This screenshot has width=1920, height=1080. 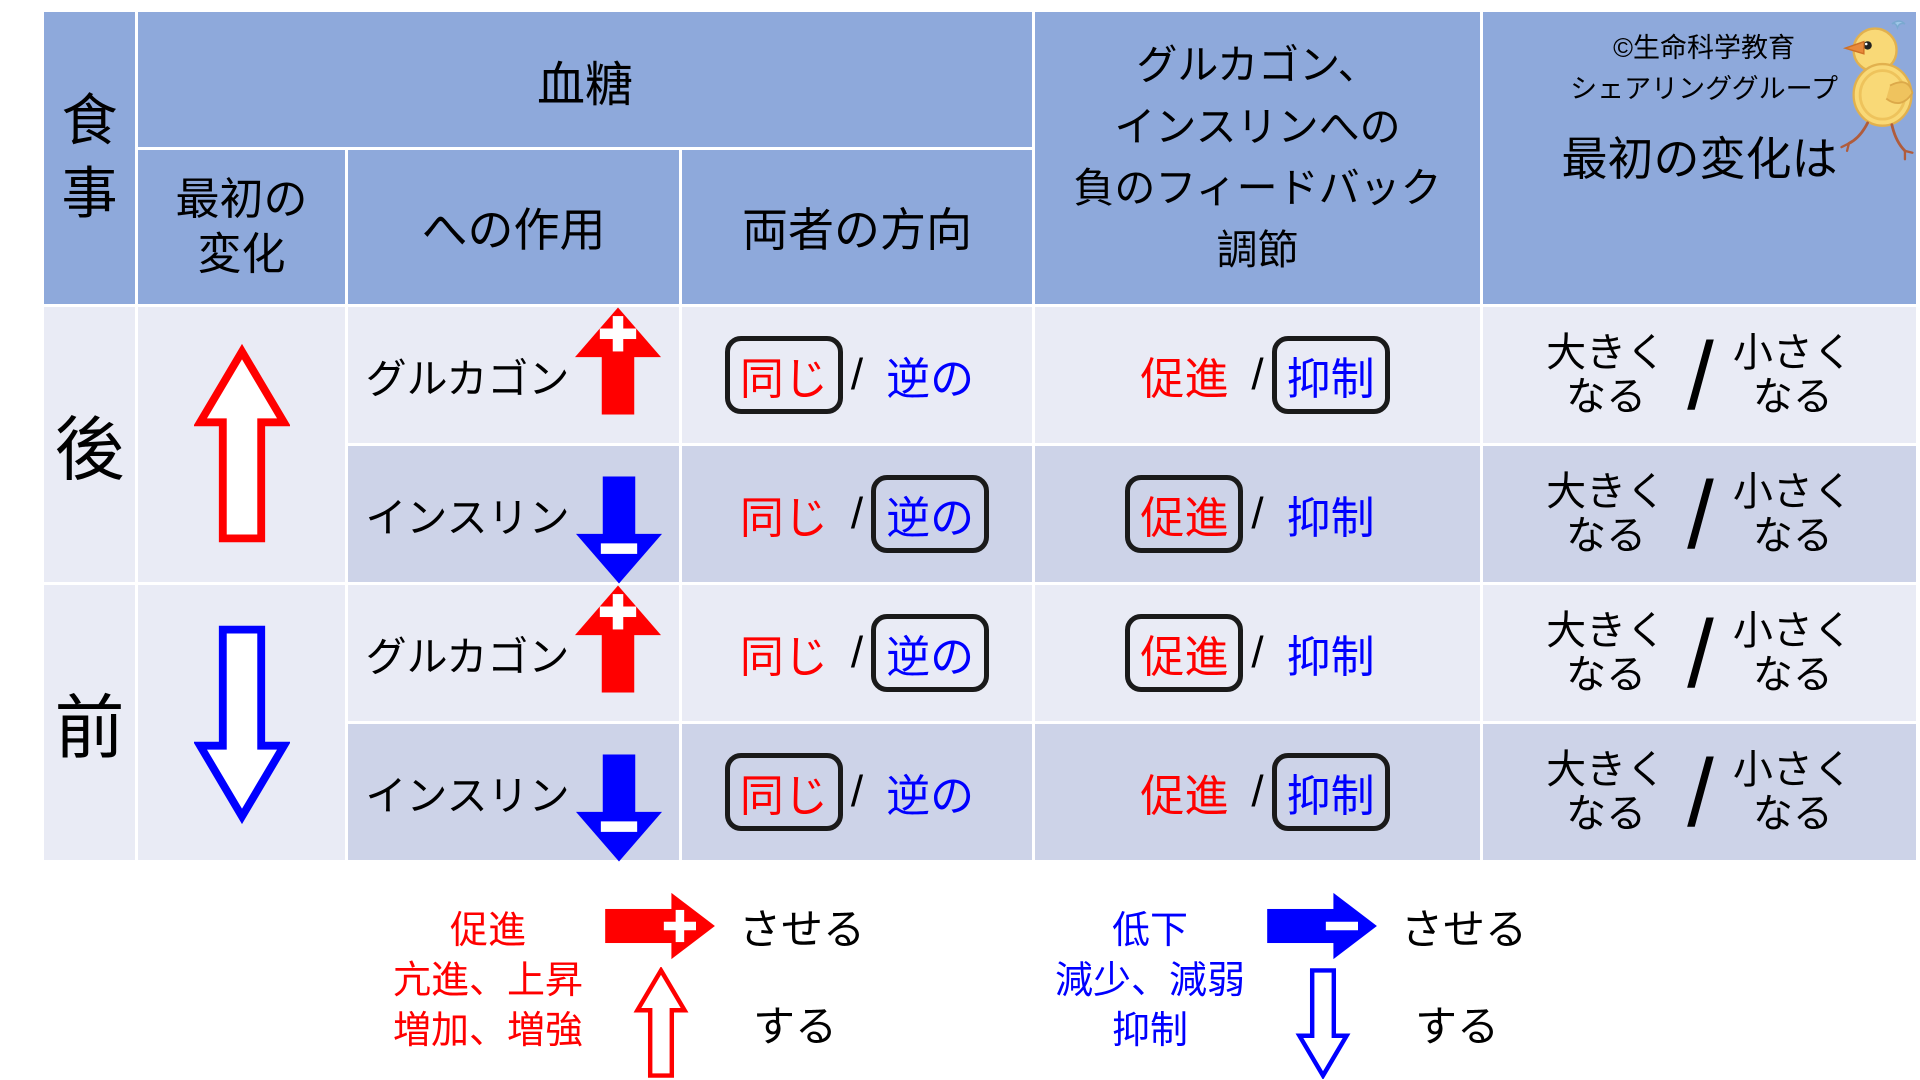 I want to click on section-after-meal-label: 後, so click(x=89, y=450).